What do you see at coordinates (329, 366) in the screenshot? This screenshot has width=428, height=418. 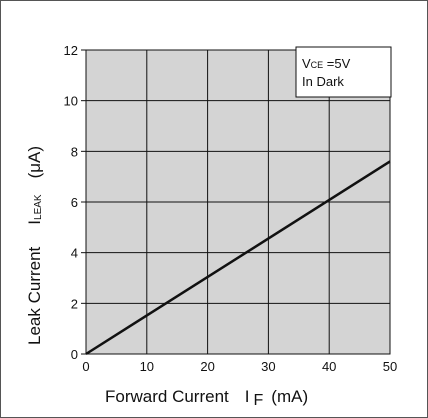 I see `x-tick-label: 40` at bounding box center [329, 366].